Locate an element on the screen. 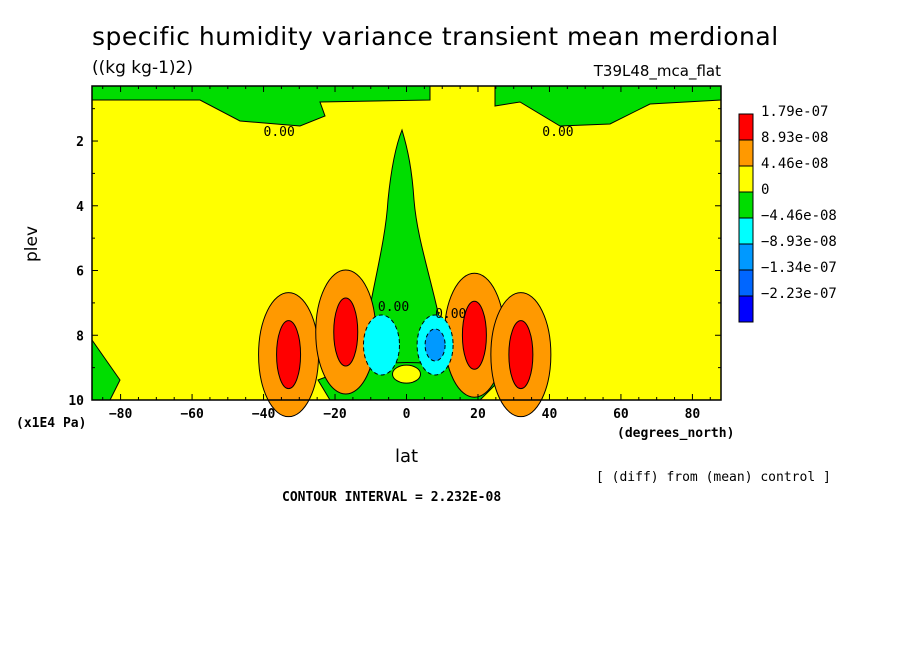  y-units-label: (x1E4 Pa) is located at coordinates (51, 423).